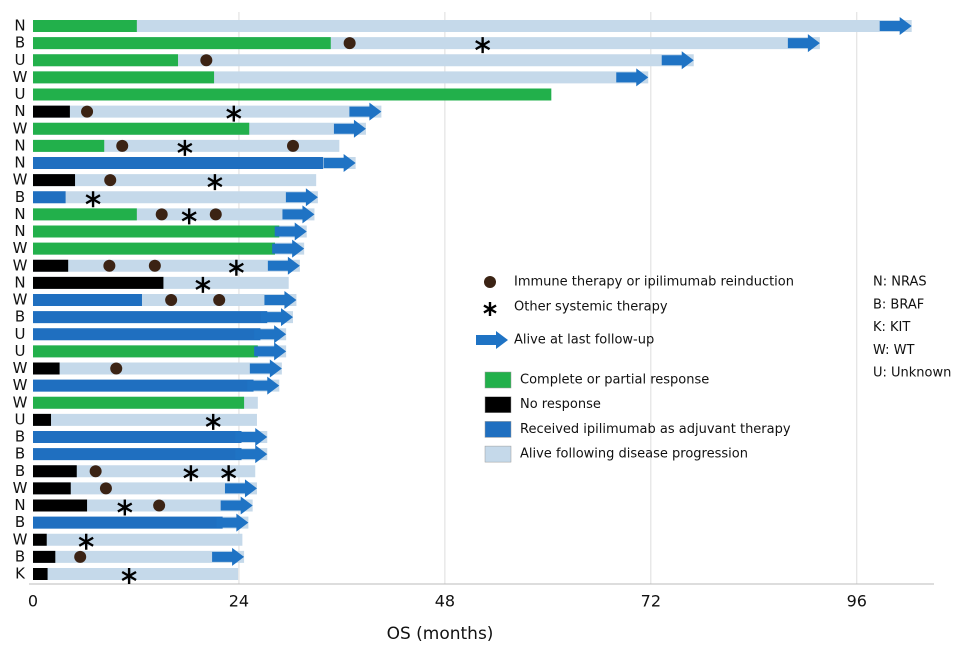 Image resolution: width=957 pixels, height=648 pixels. Describe the element at coordinates (614, 380) in the screenshot. I see `legend-label: Complete or partial response` at that location.